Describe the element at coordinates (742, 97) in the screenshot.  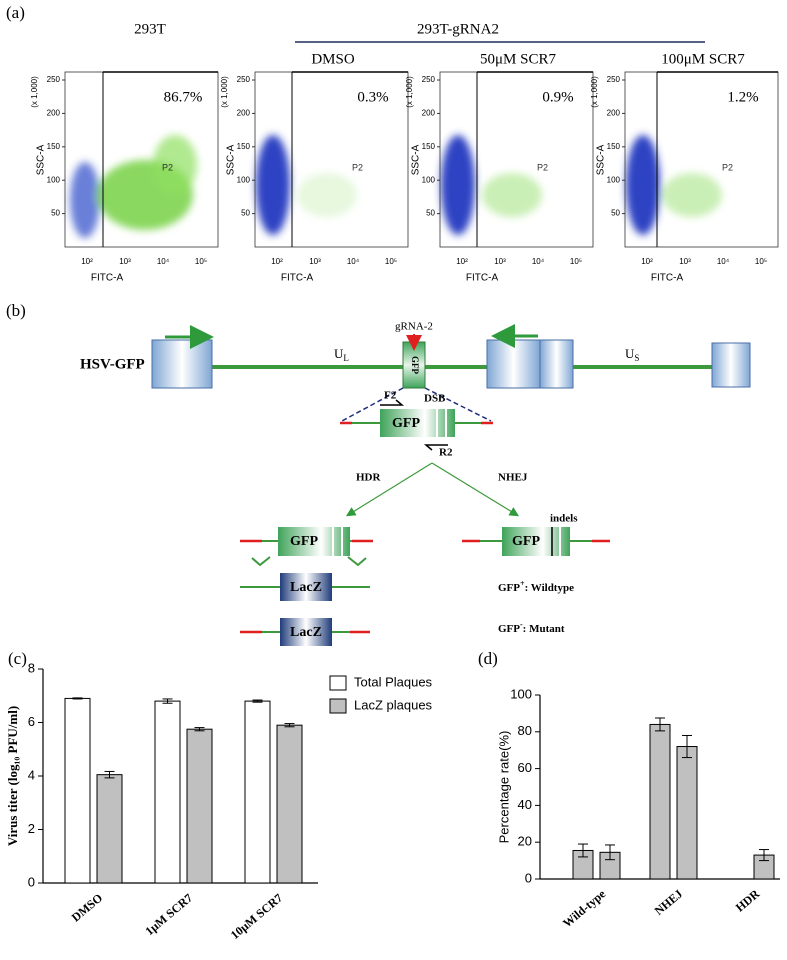
I see `gate-percent: 1.2%` at that location.